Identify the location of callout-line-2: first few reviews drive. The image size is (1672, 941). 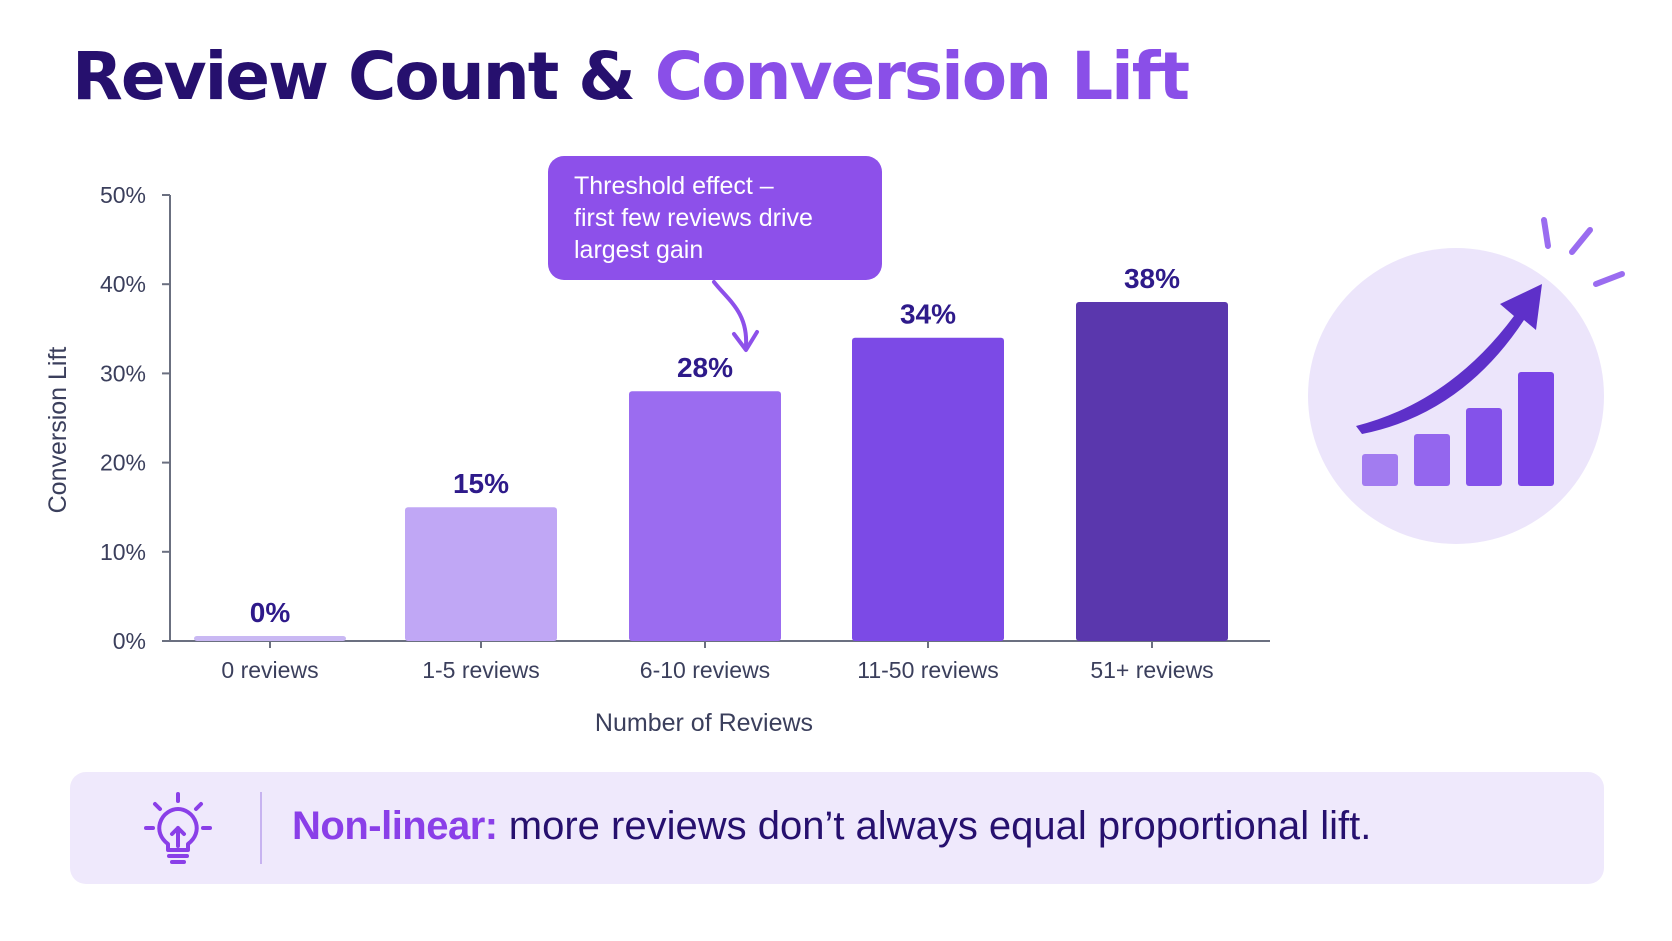
(693, 218).